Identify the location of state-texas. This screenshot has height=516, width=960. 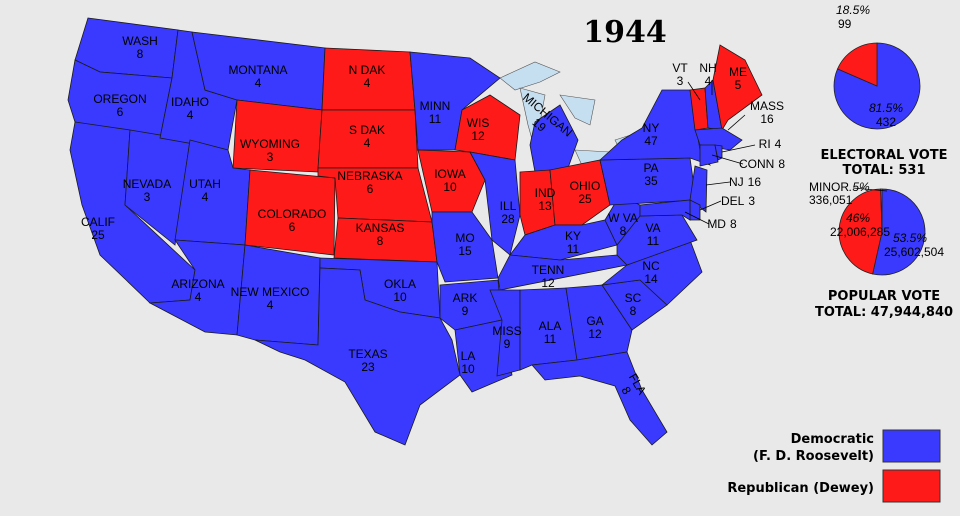
(357, 356).